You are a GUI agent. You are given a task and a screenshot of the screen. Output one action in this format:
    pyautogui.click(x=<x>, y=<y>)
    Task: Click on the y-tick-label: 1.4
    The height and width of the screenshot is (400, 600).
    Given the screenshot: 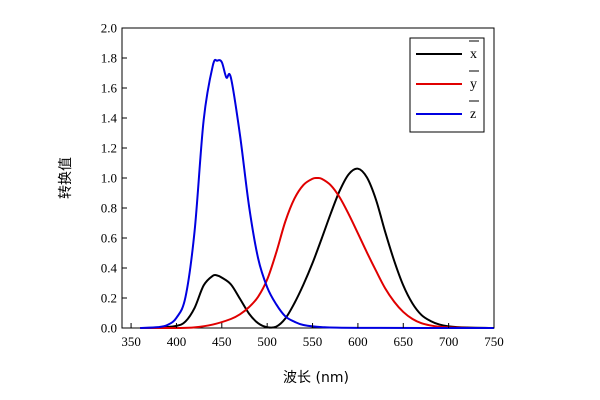 What is the action you would take?
    pyautogui.click(x=109, y=118)
    